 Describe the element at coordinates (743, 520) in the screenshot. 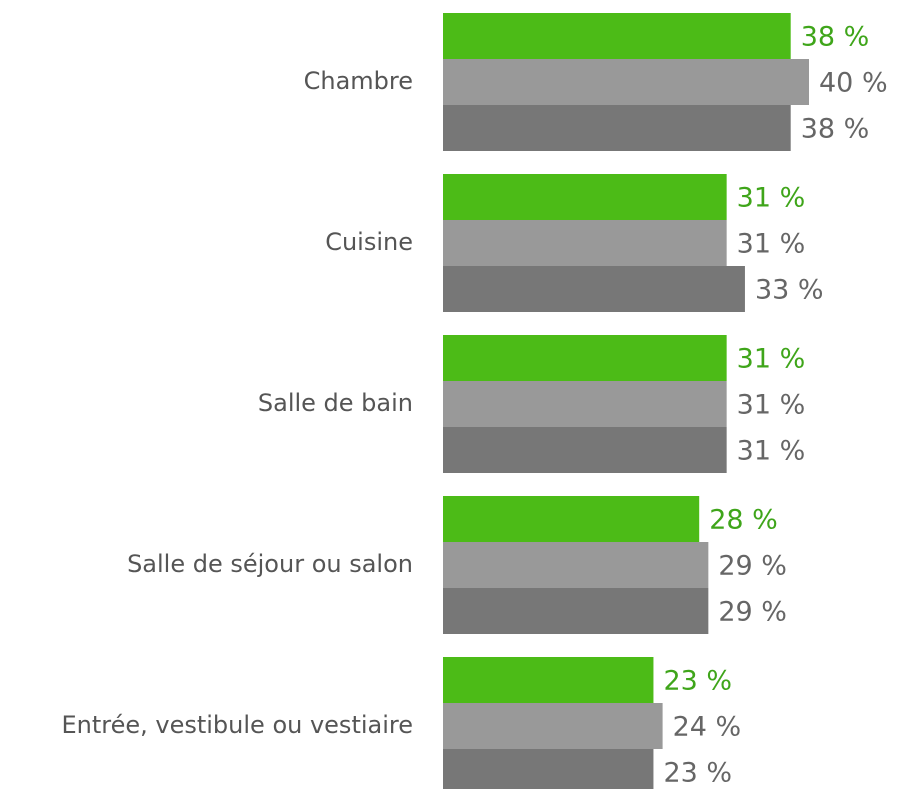

I see `value-label: 28 %` at that location.